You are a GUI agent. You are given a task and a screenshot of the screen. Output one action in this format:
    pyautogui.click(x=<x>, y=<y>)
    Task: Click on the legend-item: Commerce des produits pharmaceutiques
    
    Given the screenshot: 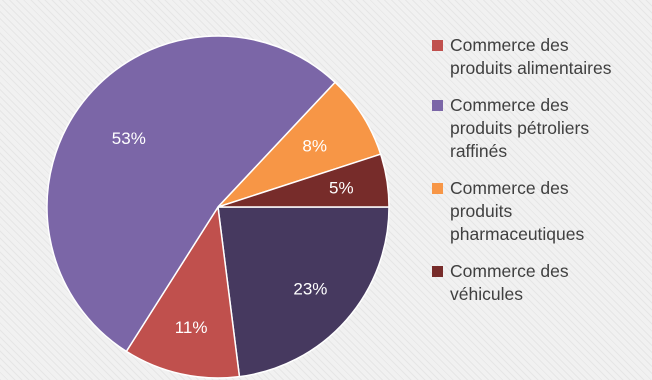 What is the action you would take?
    pyautogui.click(x=539, y=211)
    